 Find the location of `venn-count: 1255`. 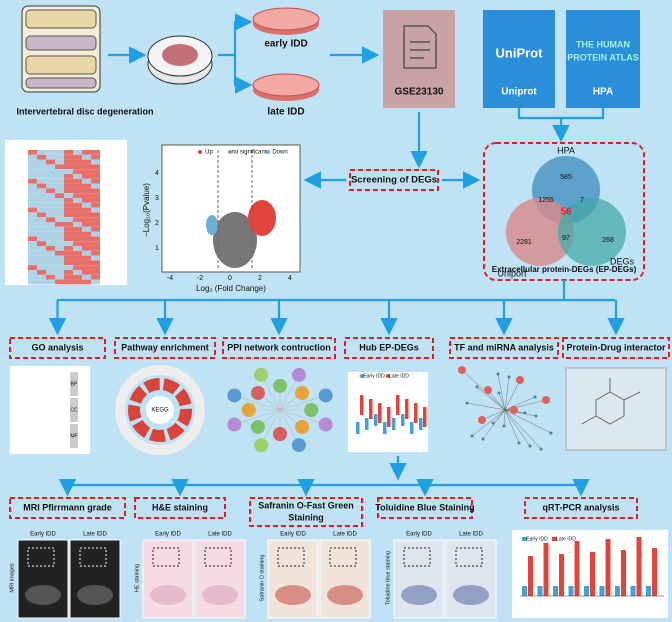

venn-count: 1255 is located at coordinates (546, 200).